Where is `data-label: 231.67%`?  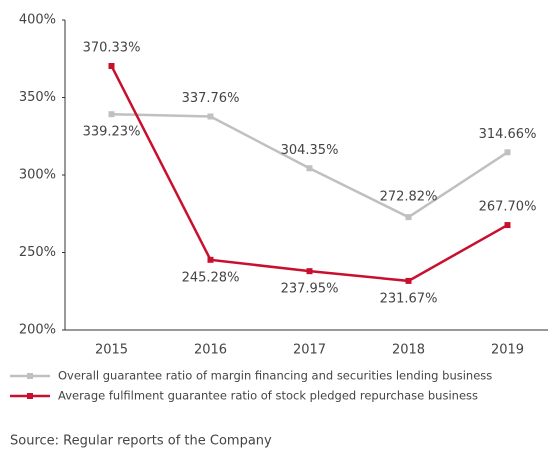 data-label: 231.67% is located at coordinates (409, 298).